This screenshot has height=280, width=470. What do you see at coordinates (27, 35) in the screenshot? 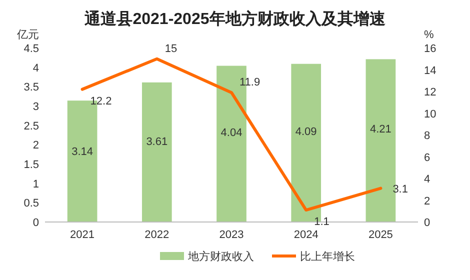
I see `y-axis-title: 亿元` at bounding box center [27, 35].